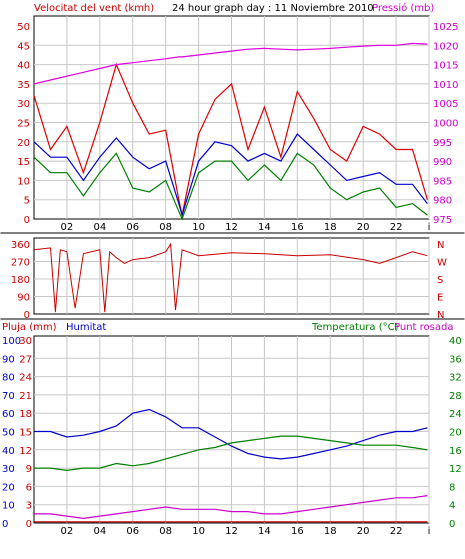 This screenshot has height=559, width=465. What do you see at coordinates (445, 46) in the screenshot?
I see `y-right-tick: 1020` at bounding box center [445, 46].